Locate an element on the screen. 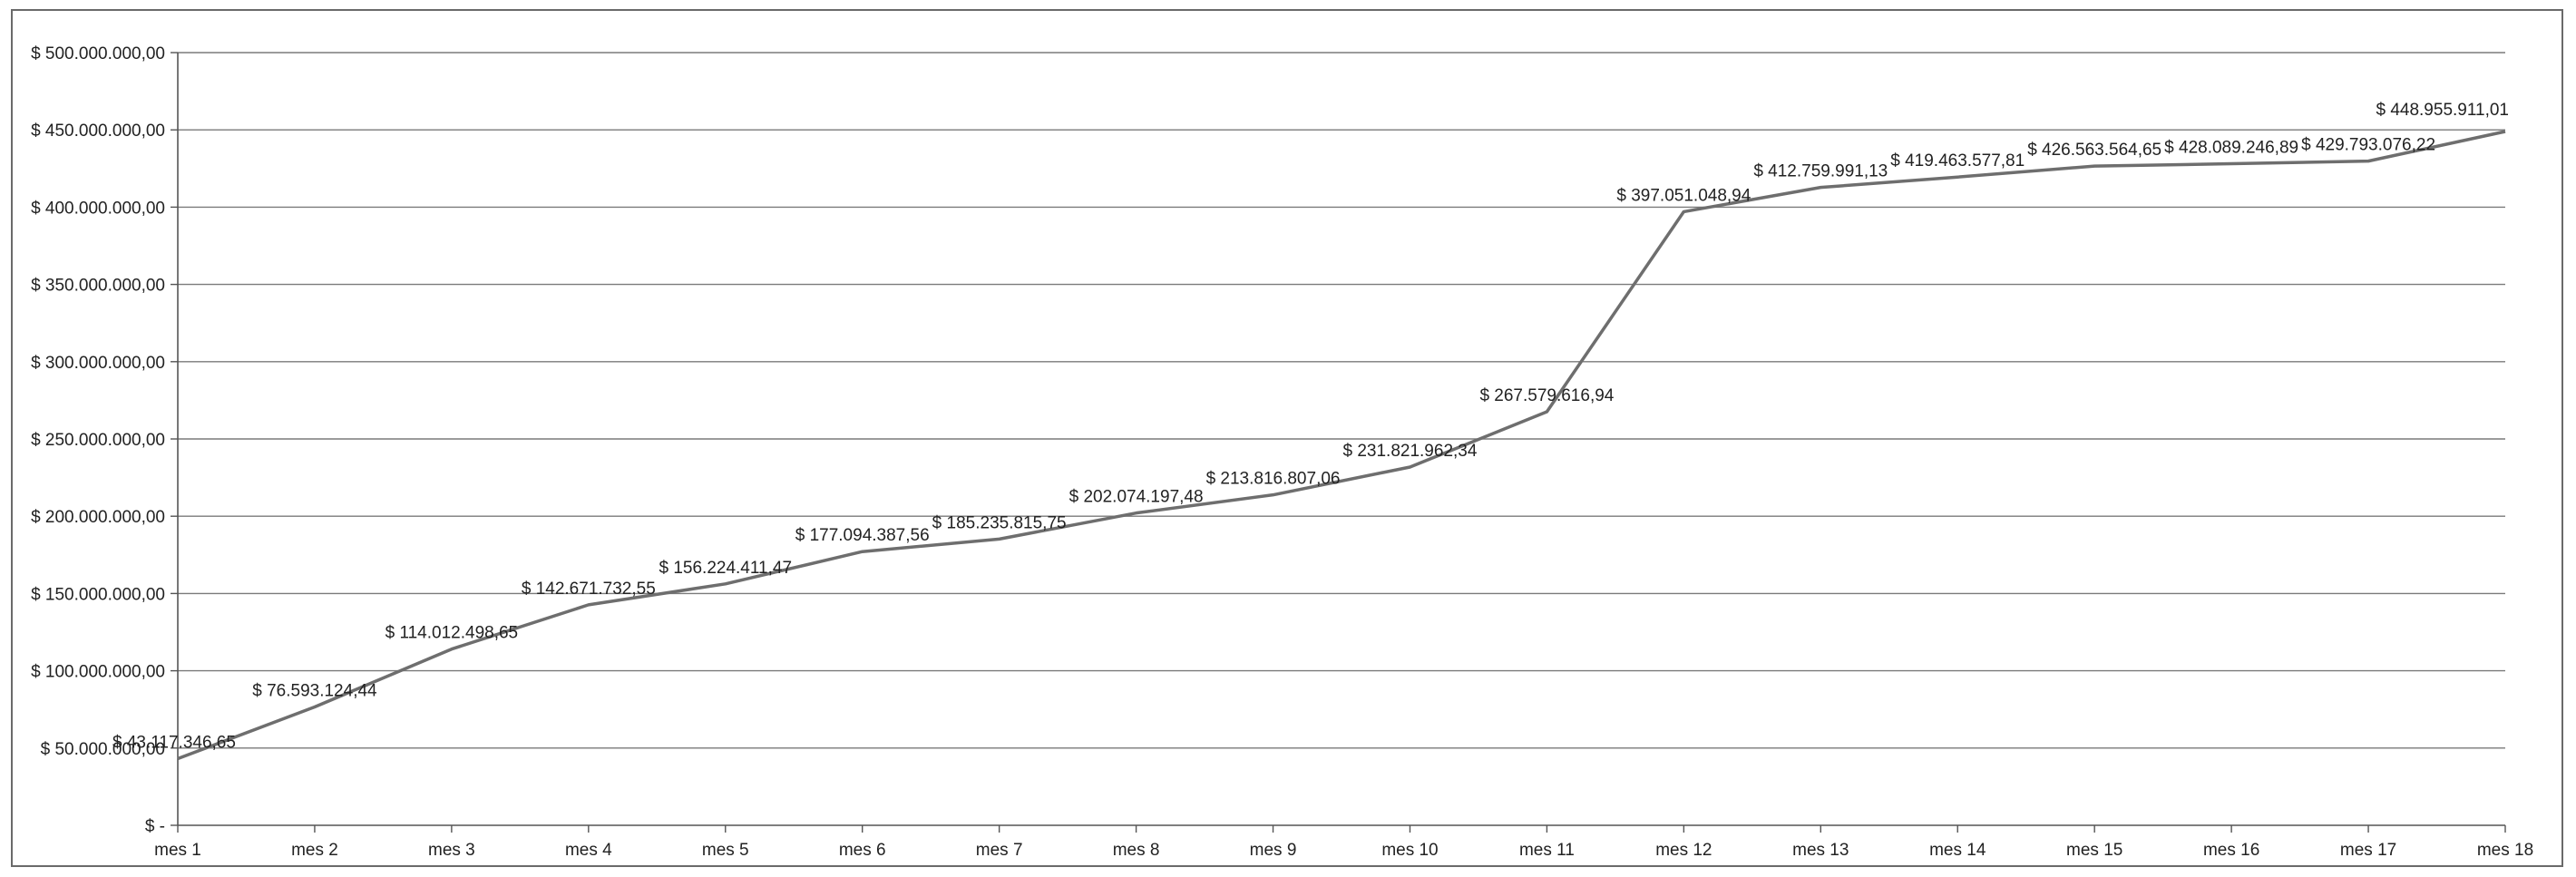  y-tick-label: $ 400.000.000,00 is located at coordinates (98, 208).